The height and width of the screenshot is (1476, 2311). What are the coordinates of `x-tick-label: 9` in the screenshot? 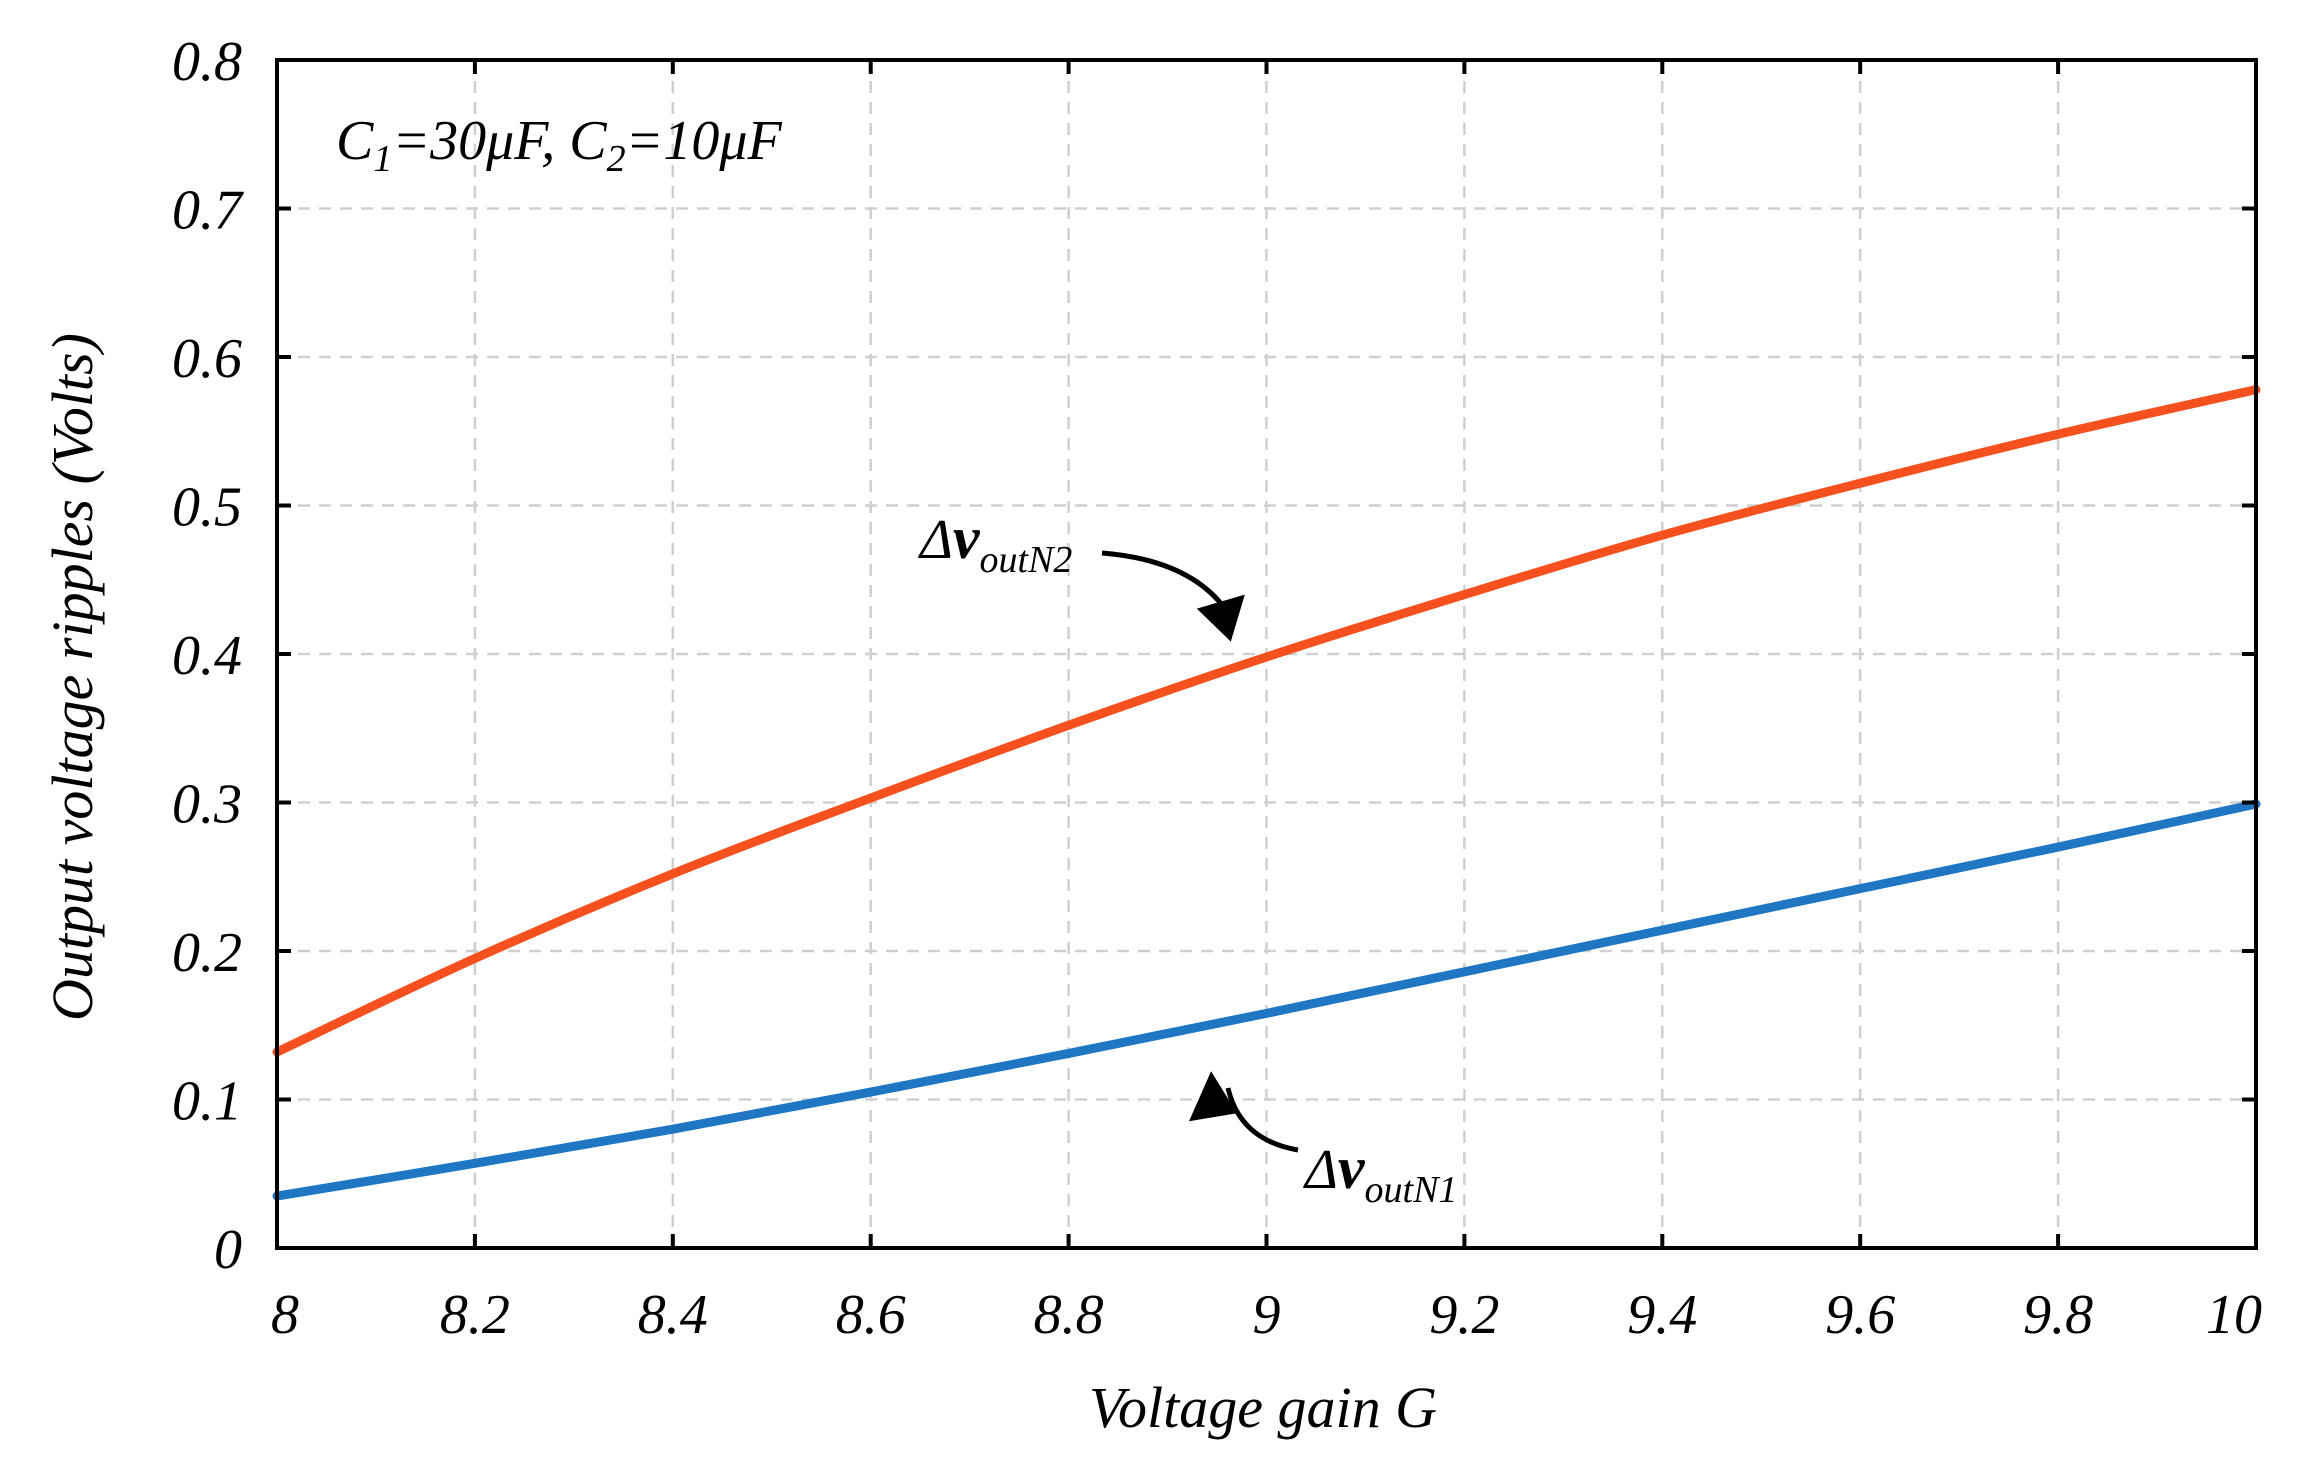 It's located at (1267, 1315).